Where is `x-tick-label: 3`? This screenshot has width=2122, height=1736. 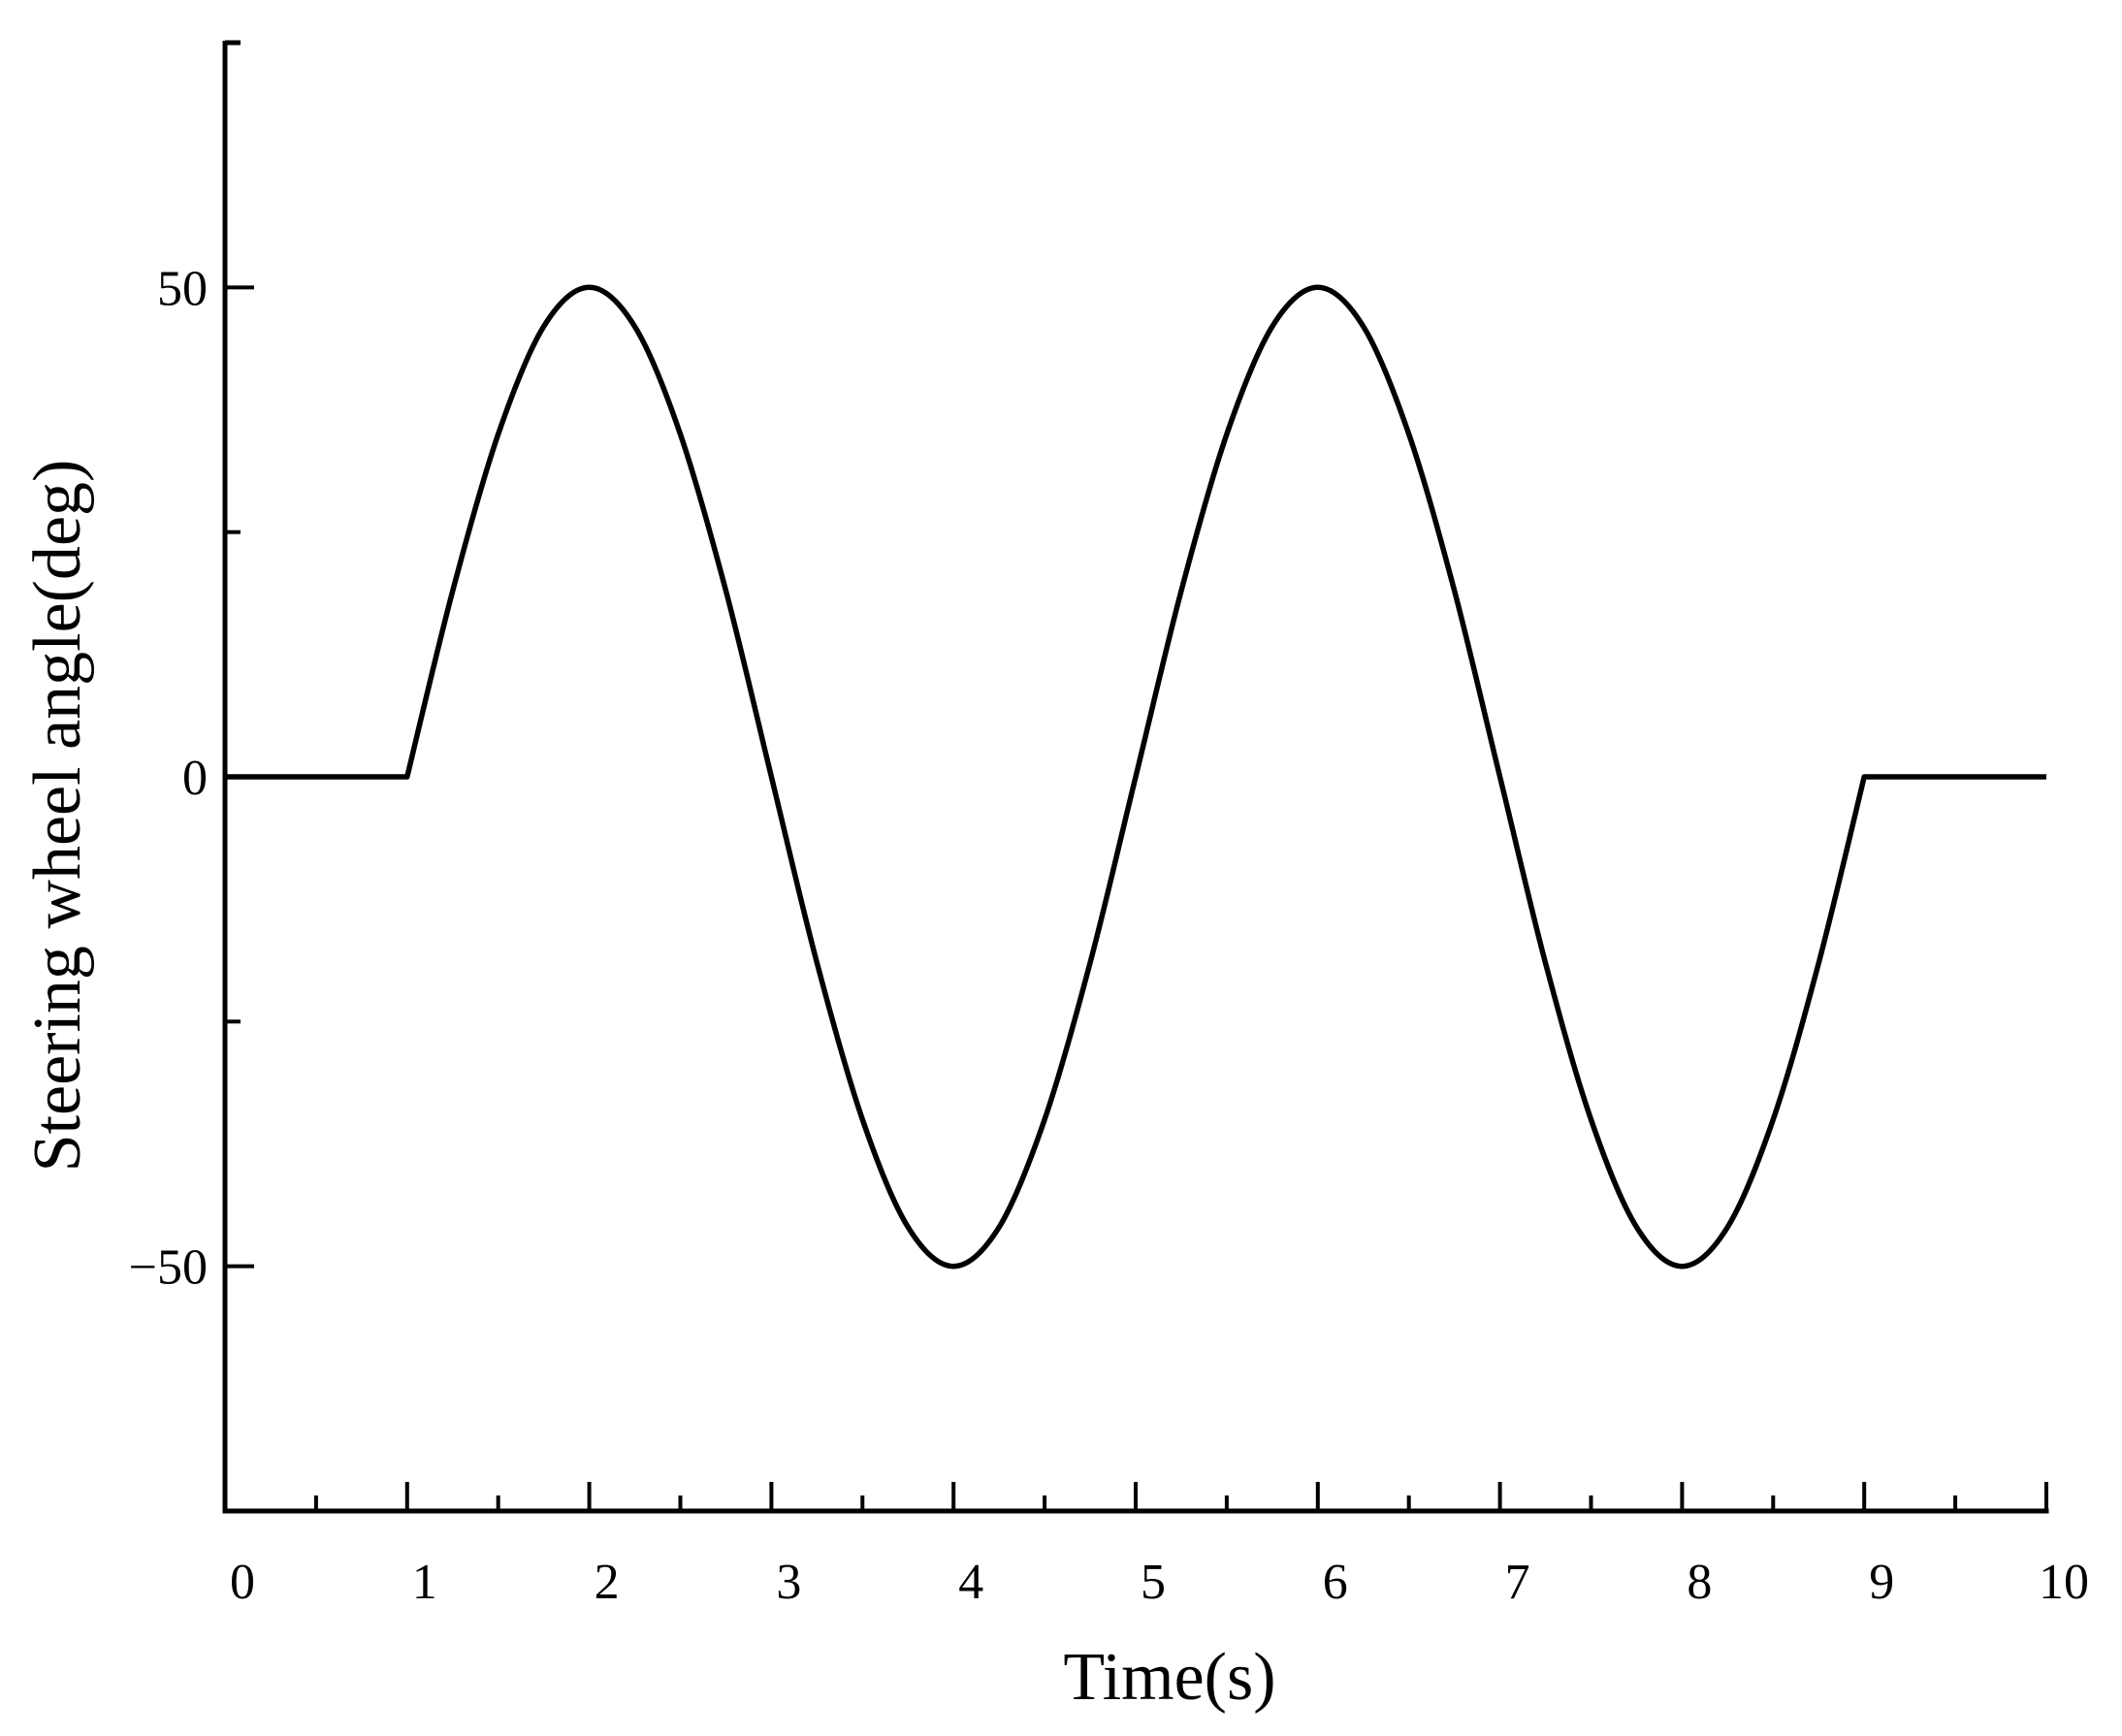
x-tick-label: 3 is located at coordinates (789, 1582).